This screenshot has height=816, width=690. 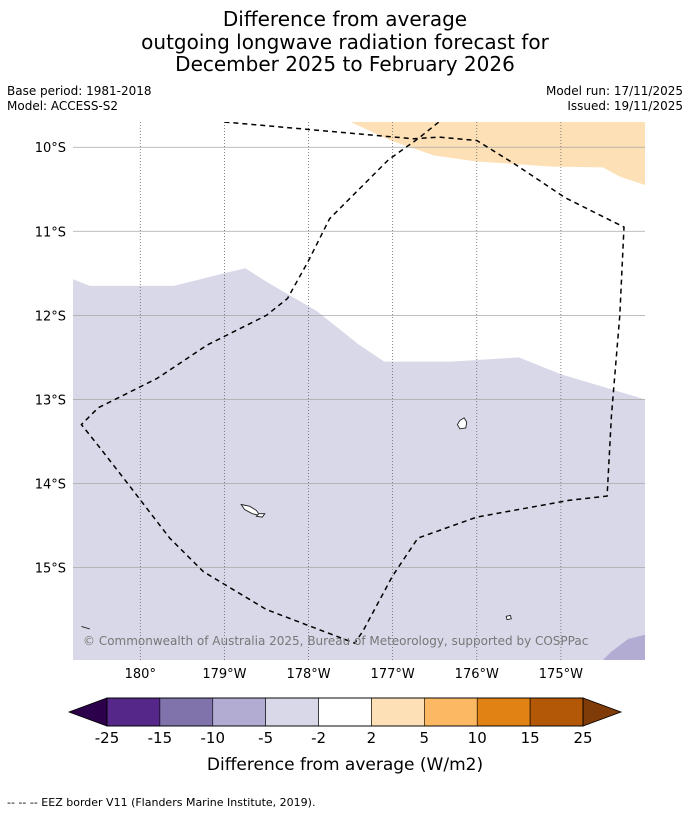 I want to click on island-a, so click(x=462, y=423).